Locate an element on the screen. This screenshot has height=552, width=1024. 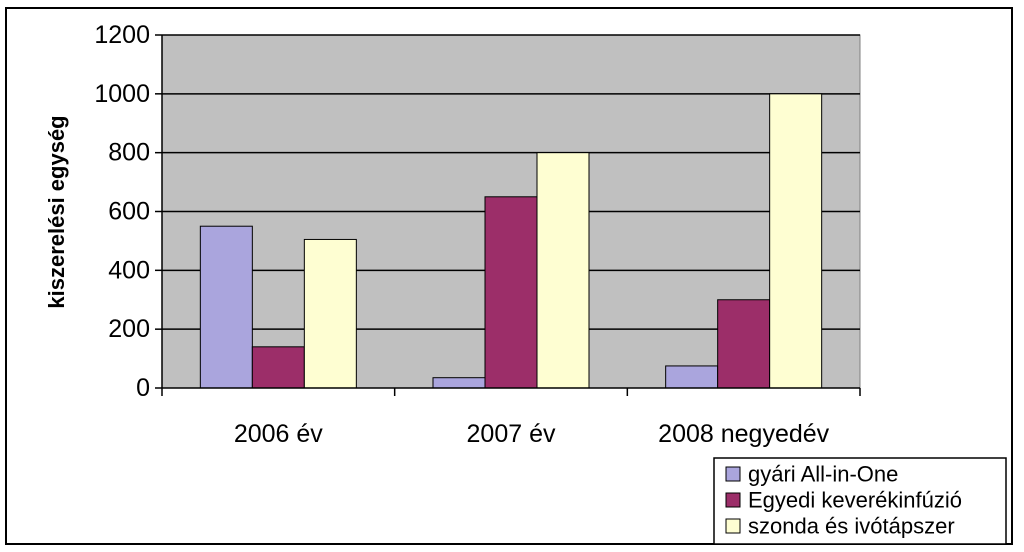
legend-label: gyári All-in-One is located at coordinates (823, 474).